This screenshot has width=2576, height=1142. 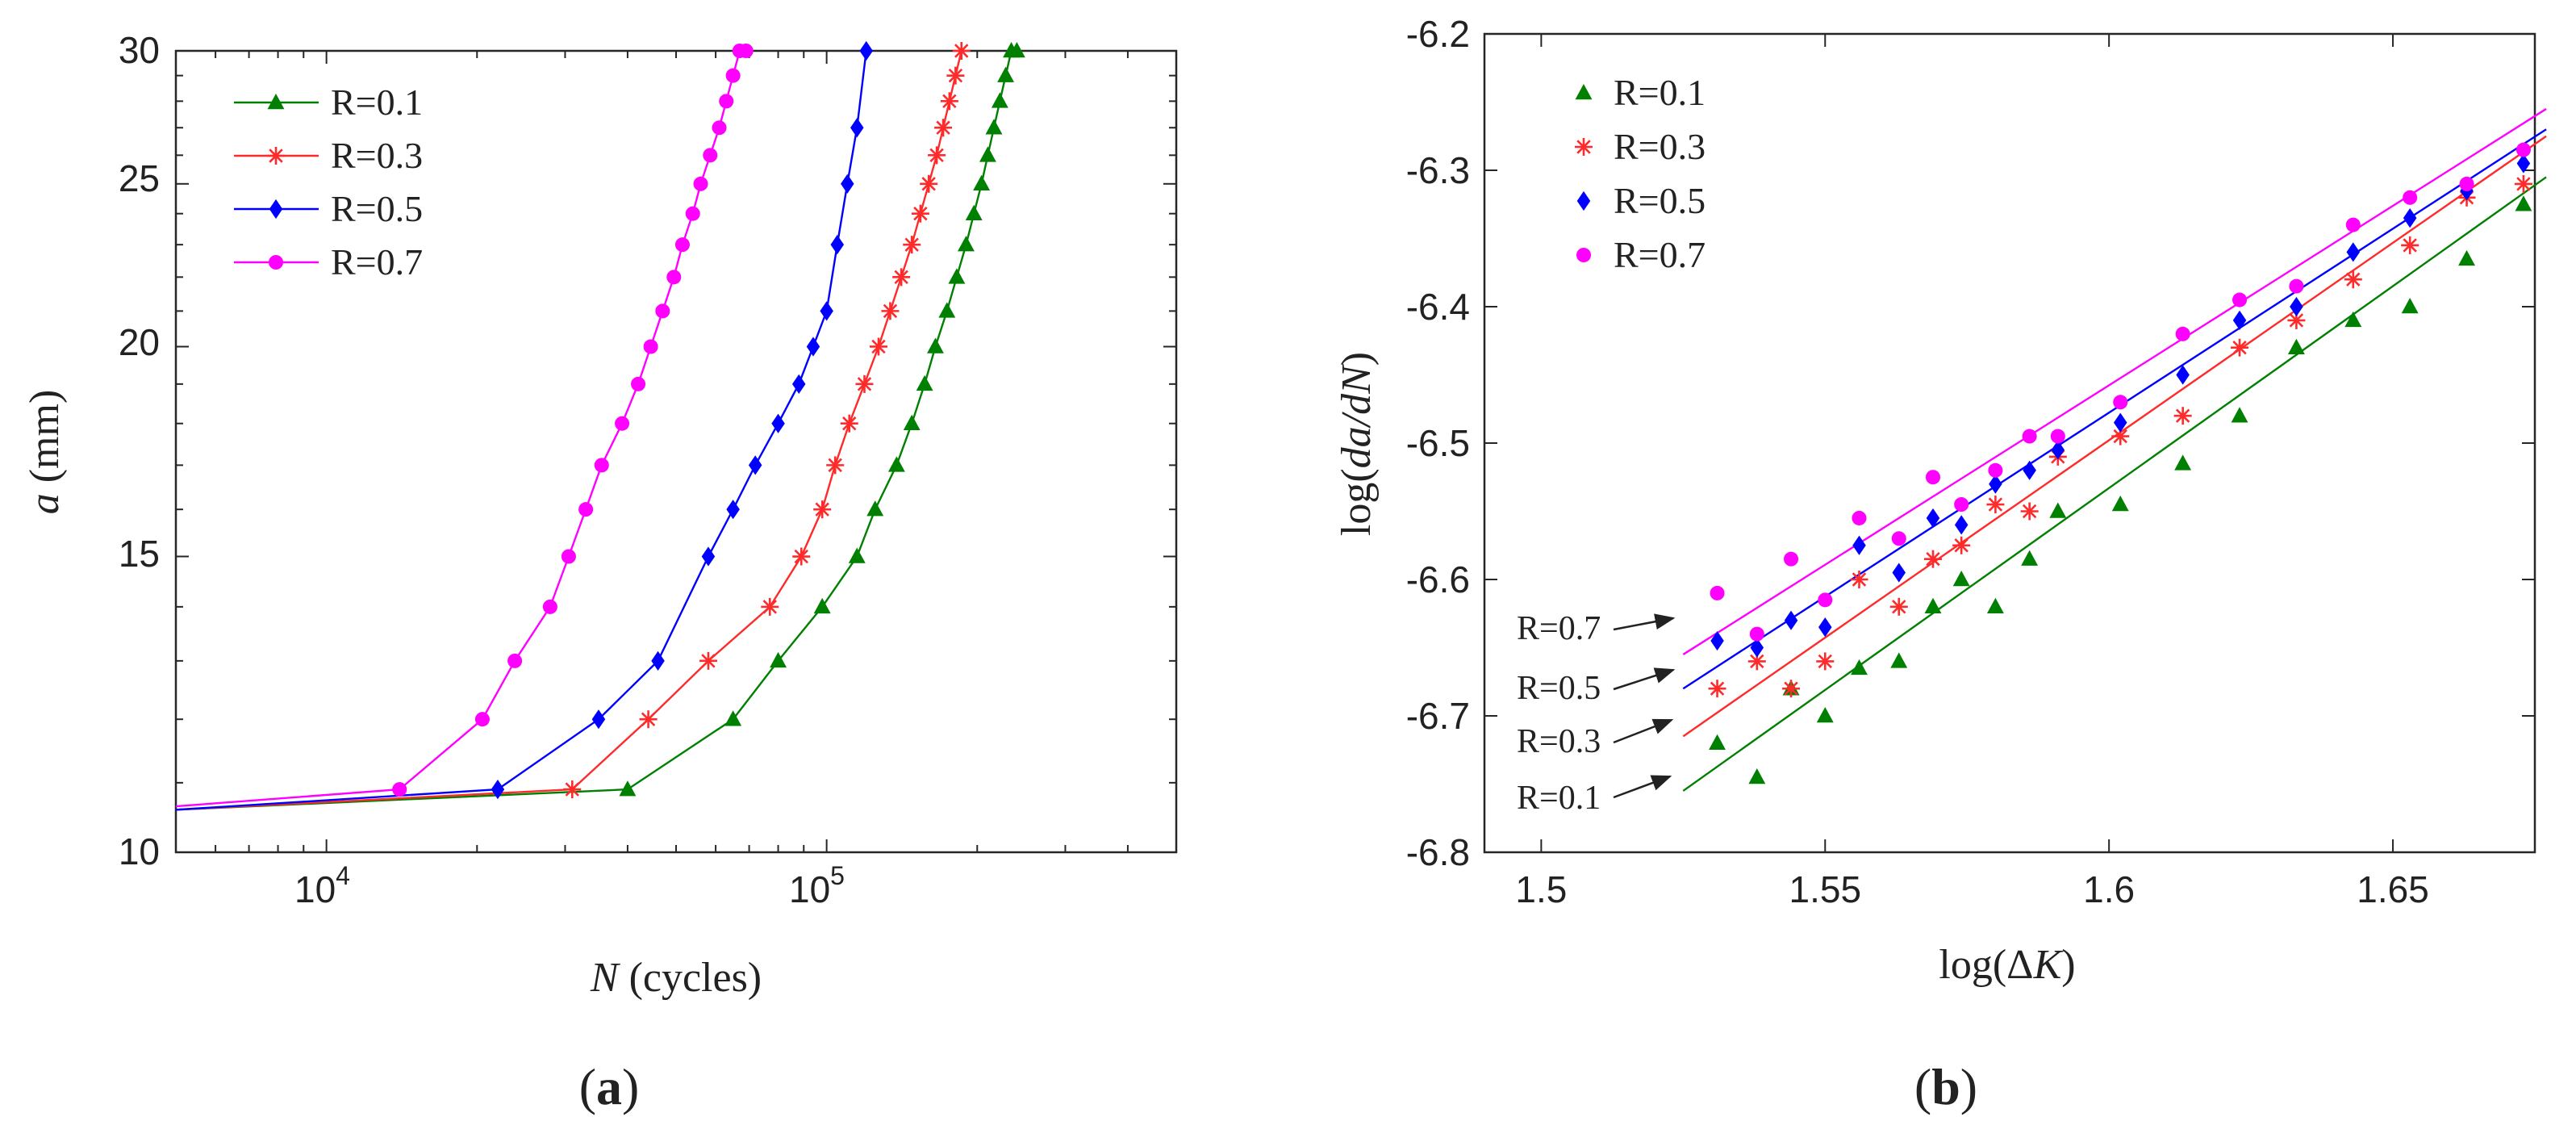 I want to click on b-legend-label: R=0.5, so click(x=1660, y=200).